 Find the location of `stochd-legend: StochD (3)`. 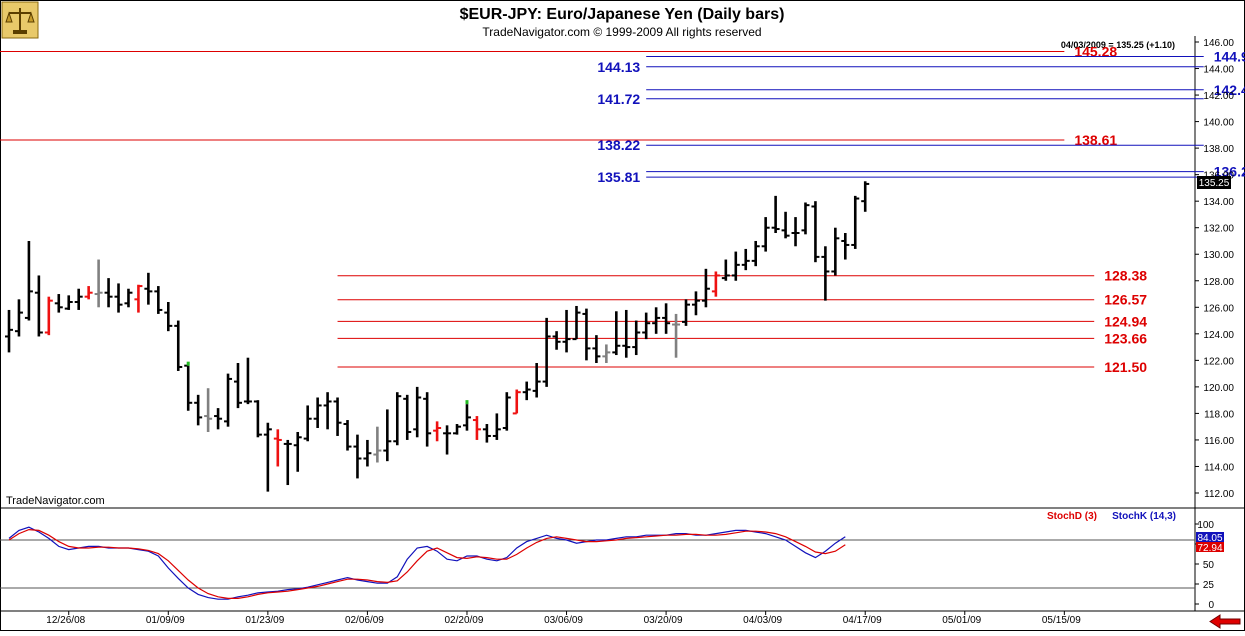

stochd-legend: StochD (3) is located at coordinates (1072, 516).